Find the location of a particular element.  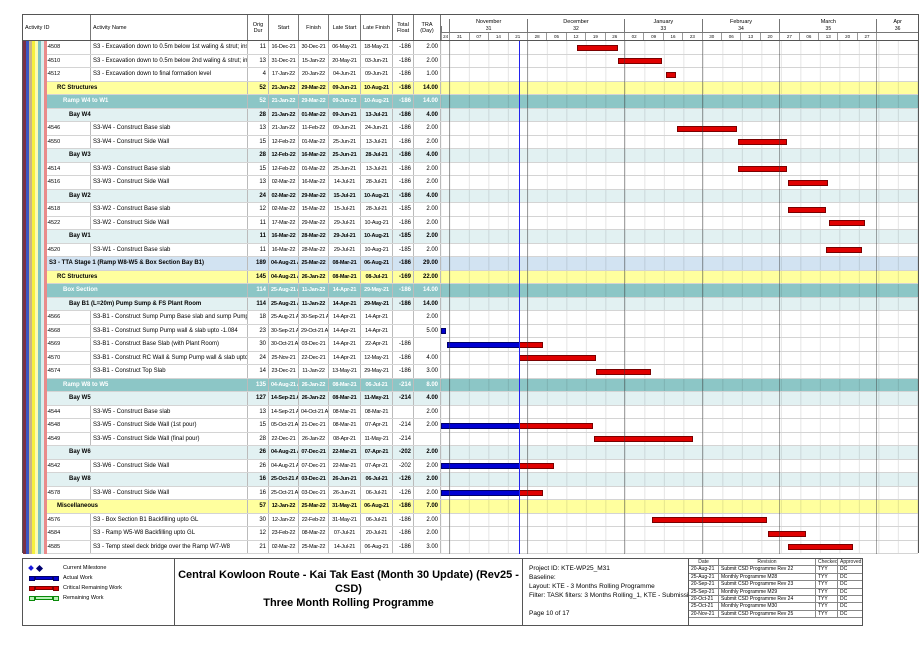

cell-activity-name: S3-W5 - Construct Side Wall (final pour) is located at coordinates (169, 438).